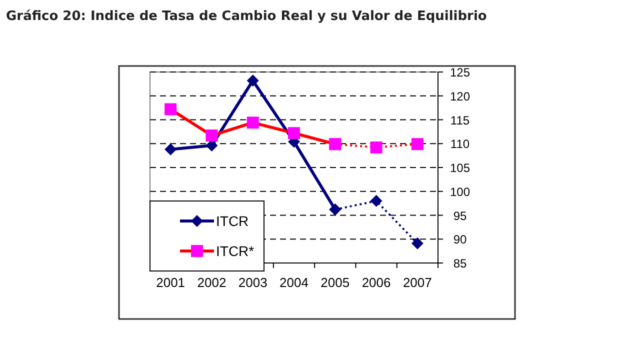  Describe the element at coordinates (460, 144) in the screenshot. I see `y-tick-label: 110` at that location.